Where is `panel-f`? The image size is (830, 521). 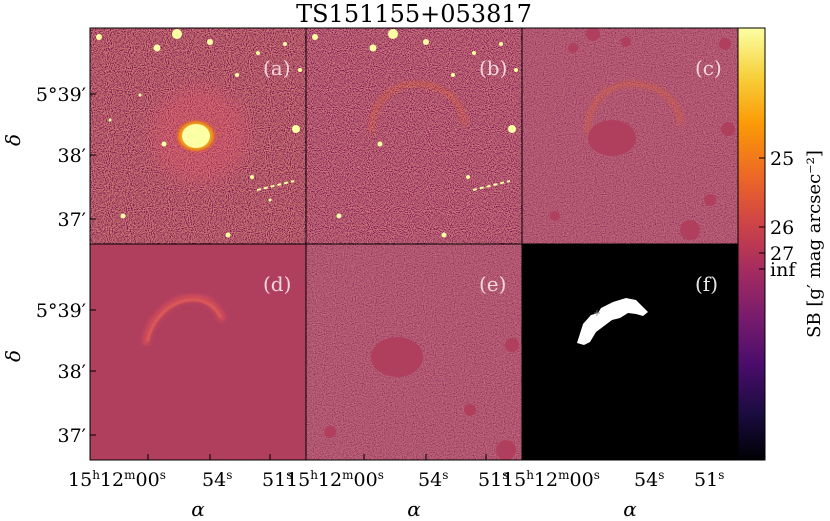 panel-f is located at coordinates (630, 352).